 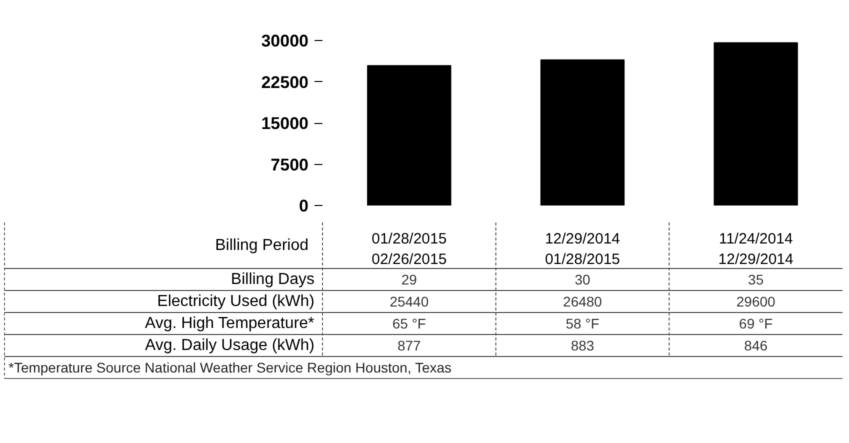 I want to click on data-label: 25440, so click(x=409, y=302).